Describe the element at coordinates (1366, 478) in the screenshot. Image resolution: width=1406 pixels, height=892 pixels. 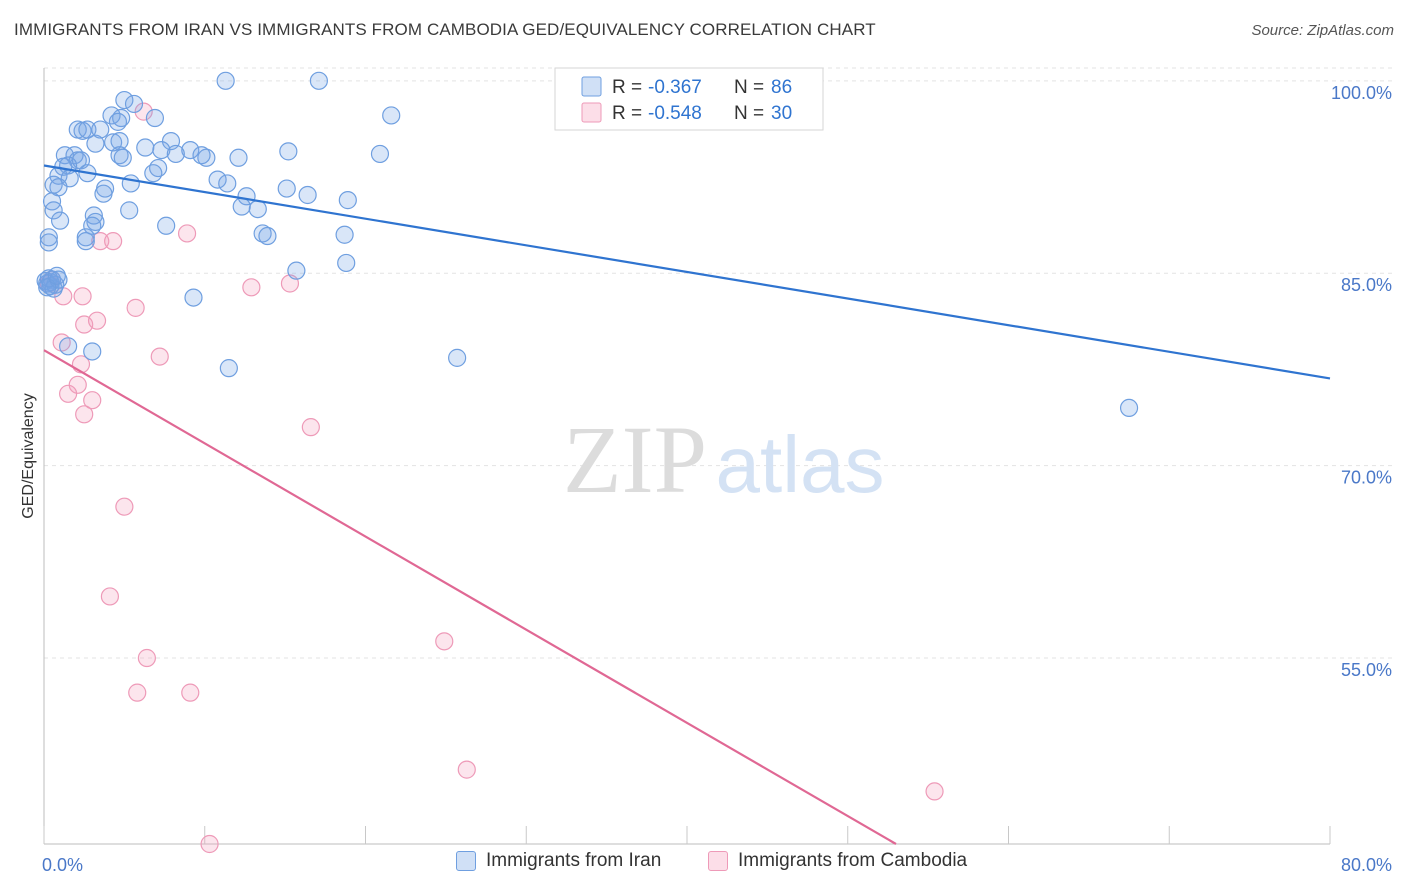
I see `y-tick-label: 70.0%` at that location.